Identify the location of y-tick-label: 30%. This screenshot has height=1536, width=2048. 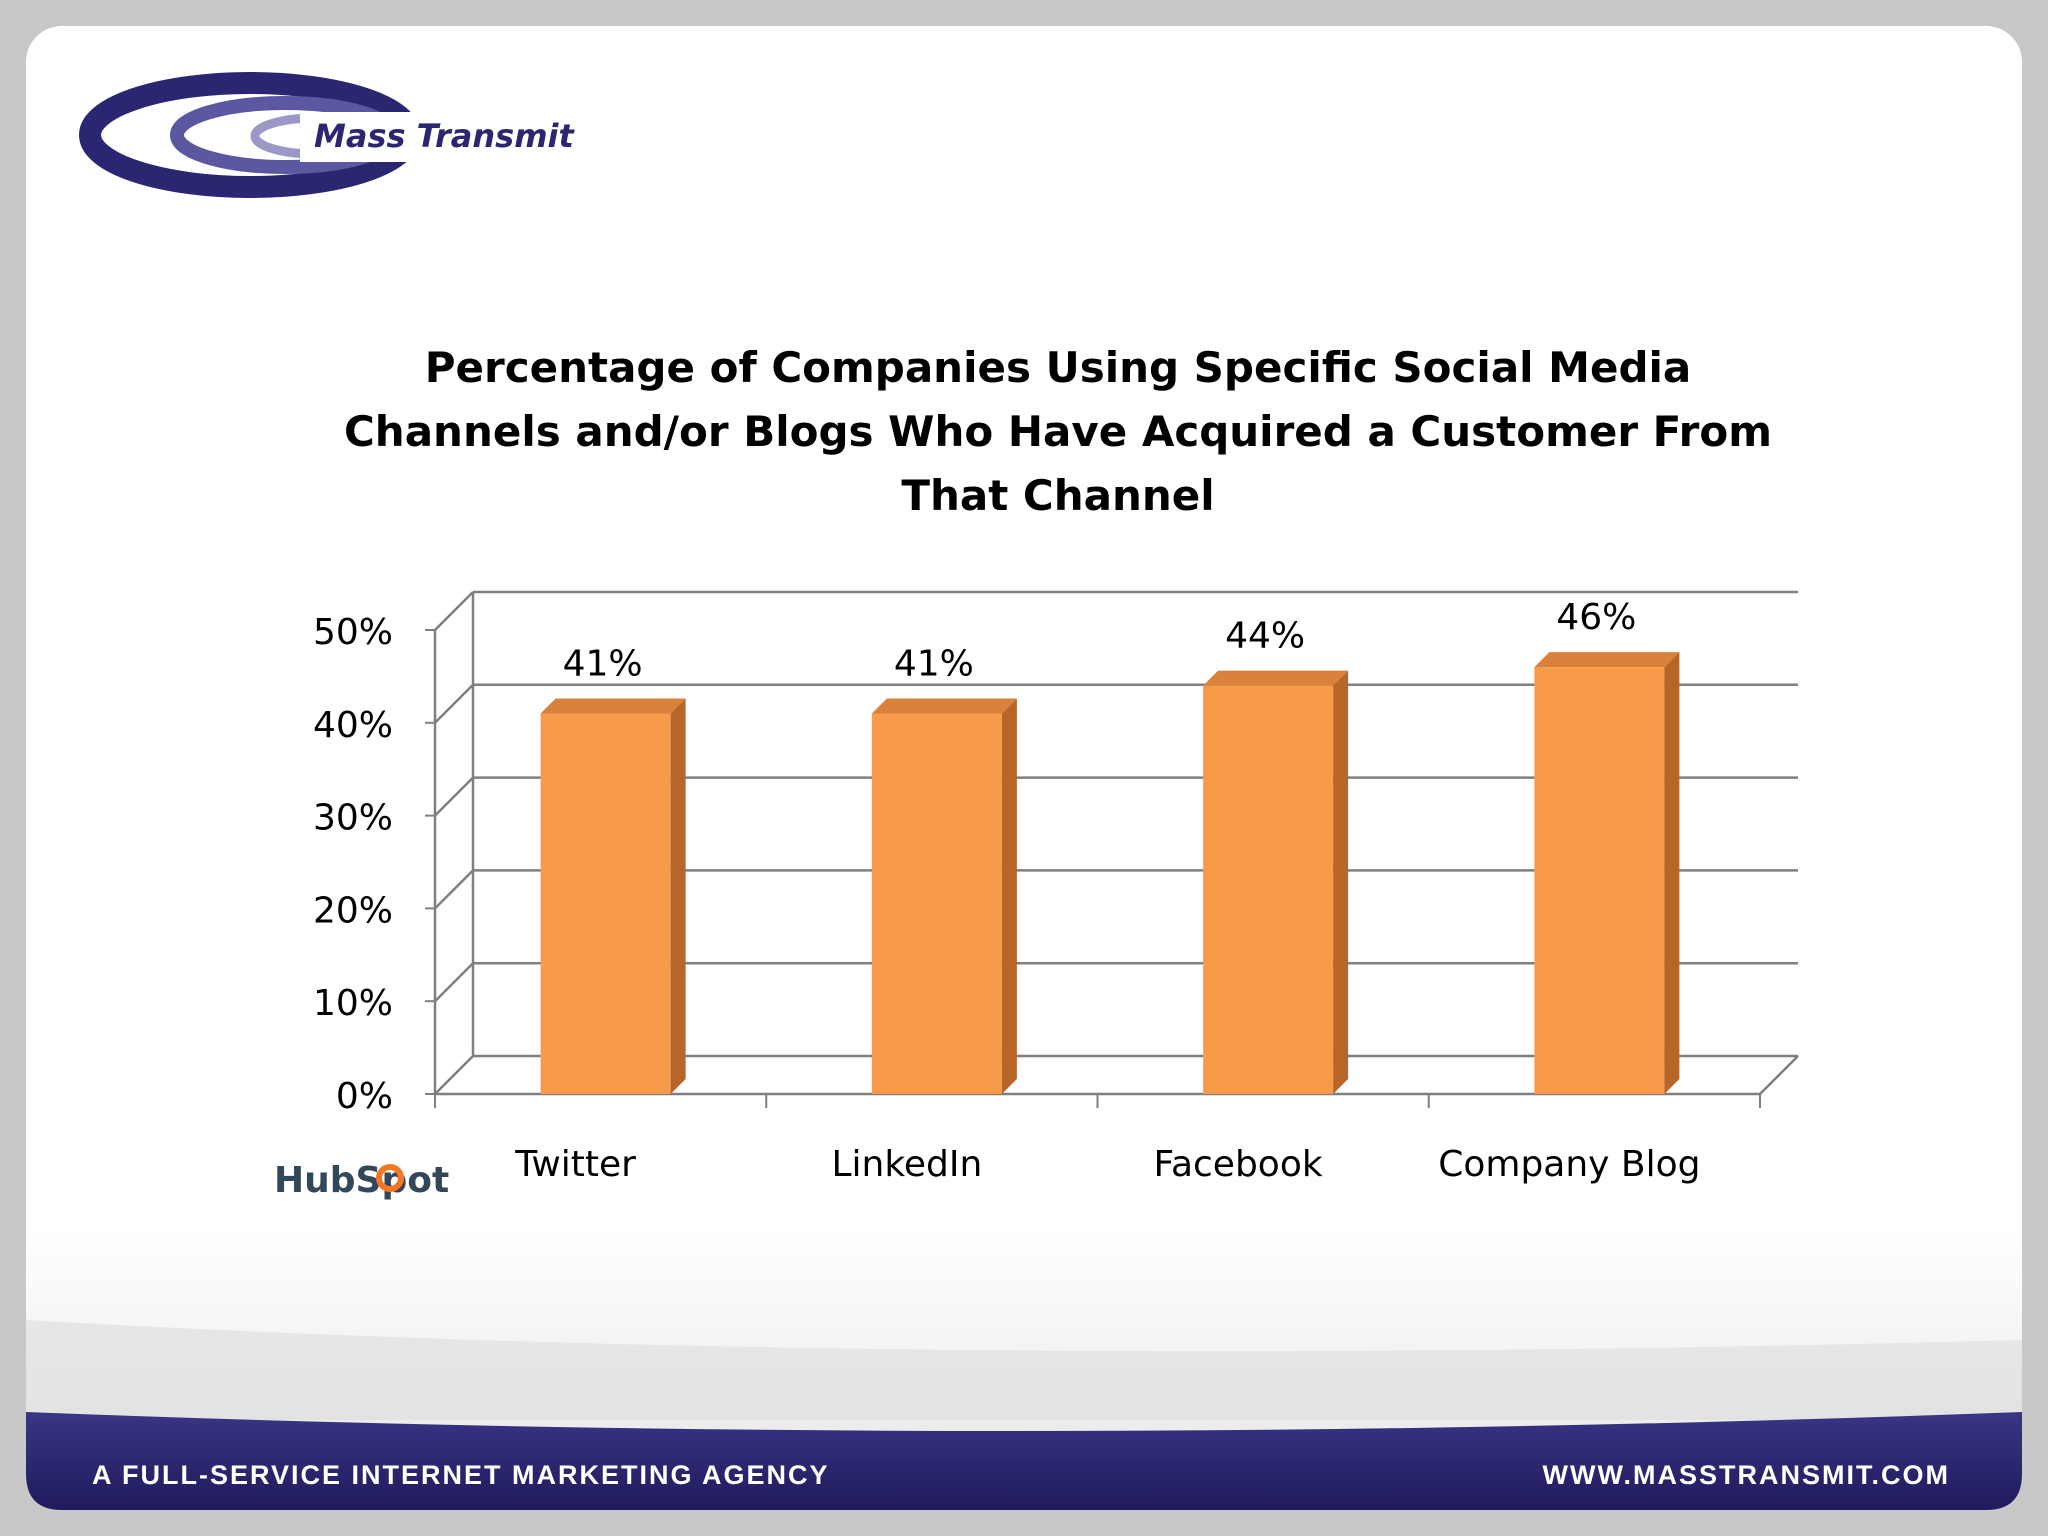
(353, 818).